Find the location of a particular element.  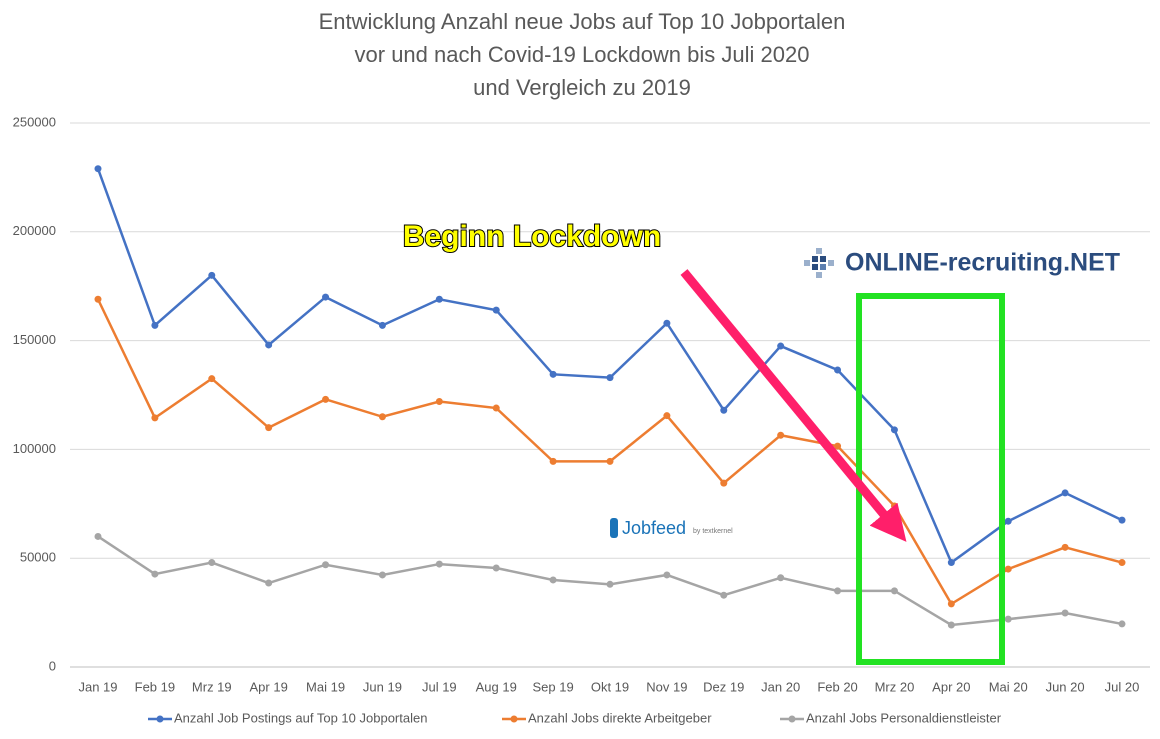

annotation: Beginn Lockdown is located at coordinates (532, 236).